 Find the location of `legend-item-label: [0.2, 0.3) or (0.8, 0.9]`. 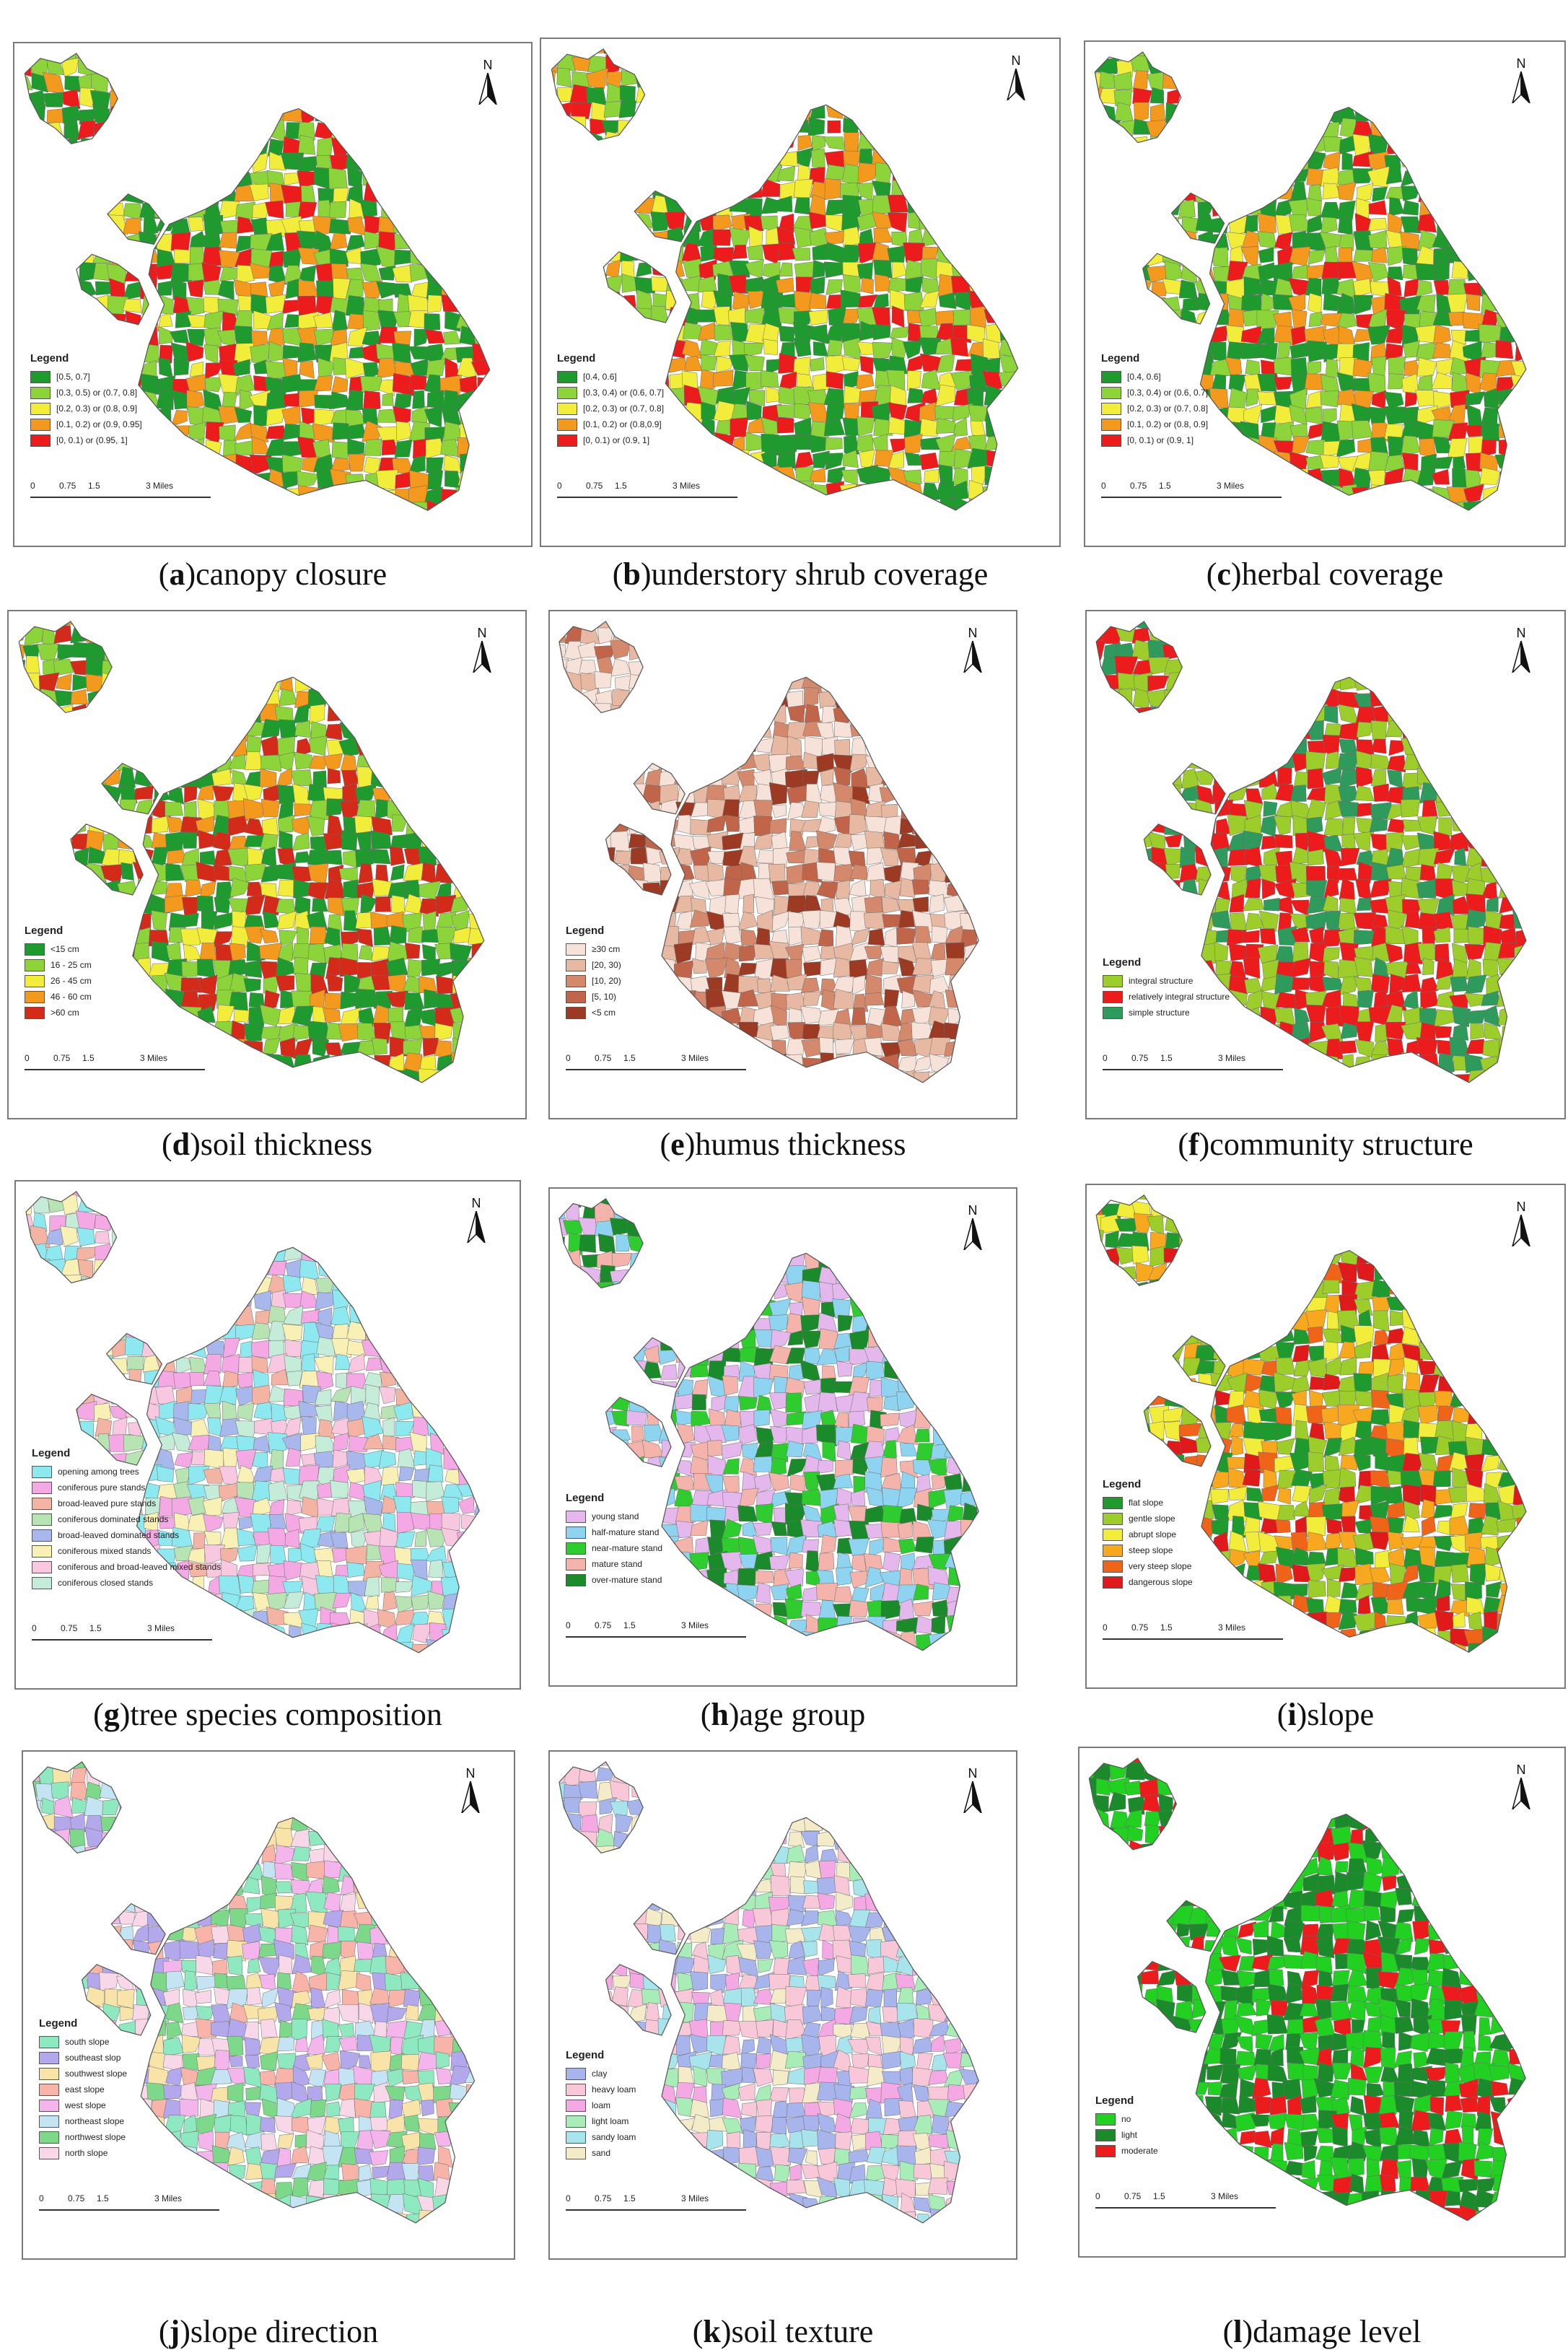

legend-item-label: [0.2, 0.3) or (0.8, 0.9] is located at coordinates (96, 408).